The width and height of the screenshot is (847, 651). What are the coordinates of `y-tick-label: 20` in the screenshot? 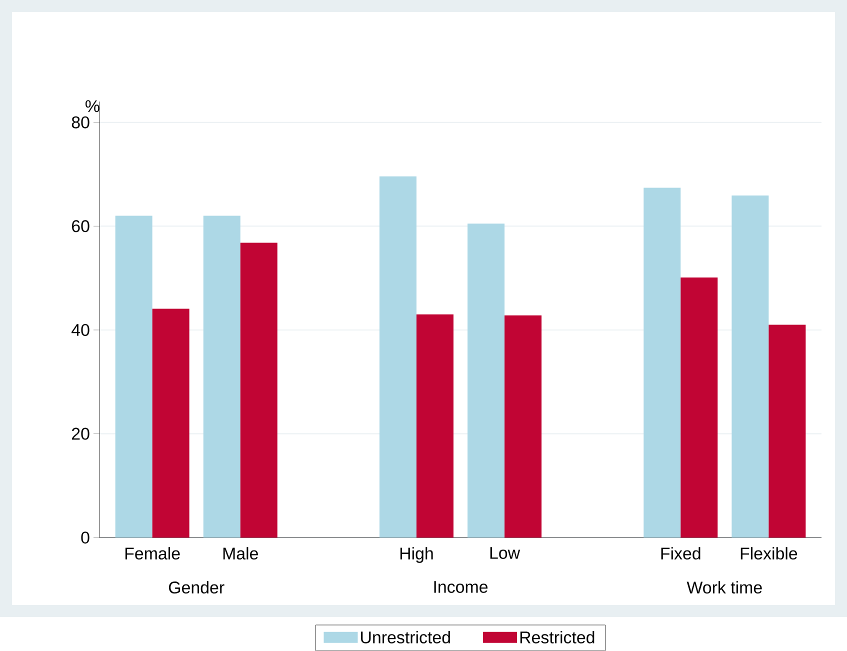 It's located at (81, 434).